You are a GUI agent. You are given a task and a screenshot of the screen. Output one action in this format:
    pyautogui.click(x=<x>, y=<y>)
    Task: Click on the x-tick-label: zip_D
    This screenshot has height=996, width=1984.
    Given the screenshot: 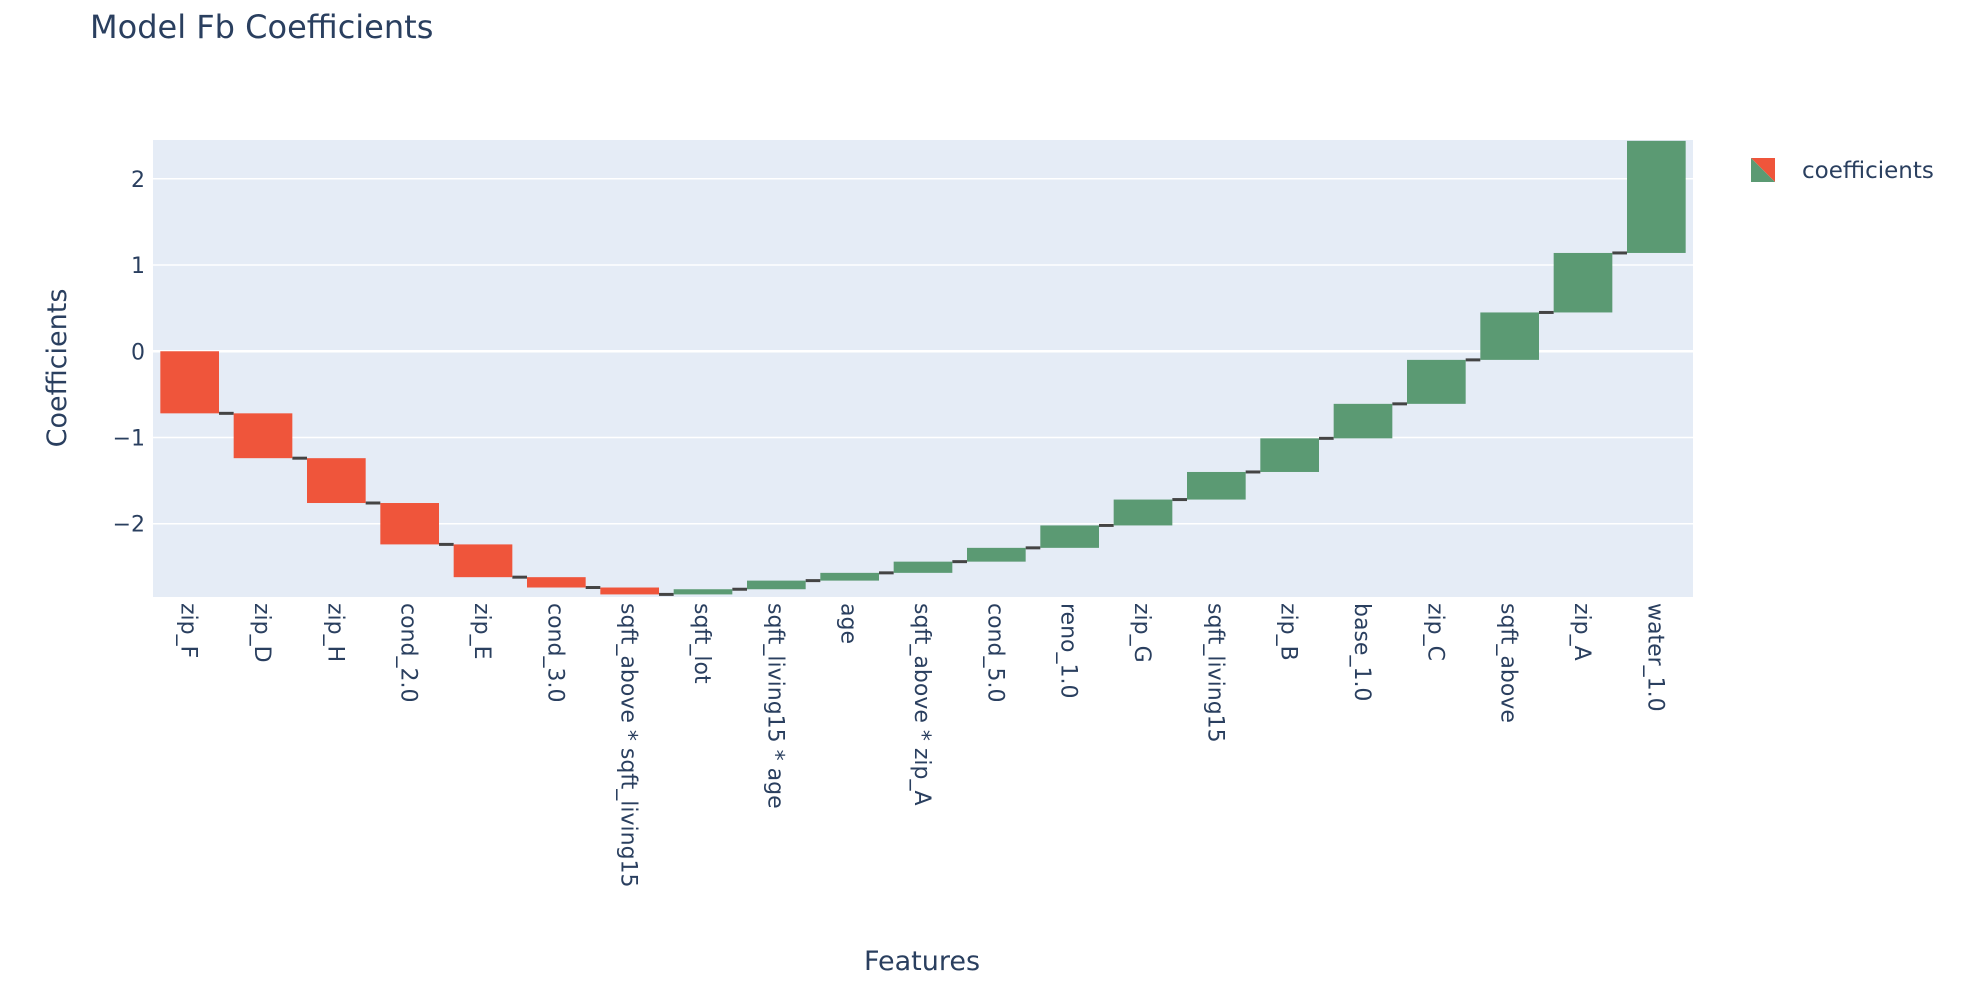 What is the action you would take?
    pyautogui.click(x=261, y=633)
    